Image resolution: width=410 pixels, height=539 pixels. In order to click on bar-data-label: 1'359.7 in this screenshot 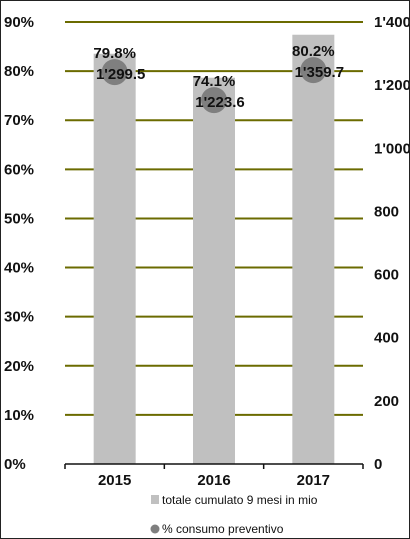, I will do `click(319, 72)`.